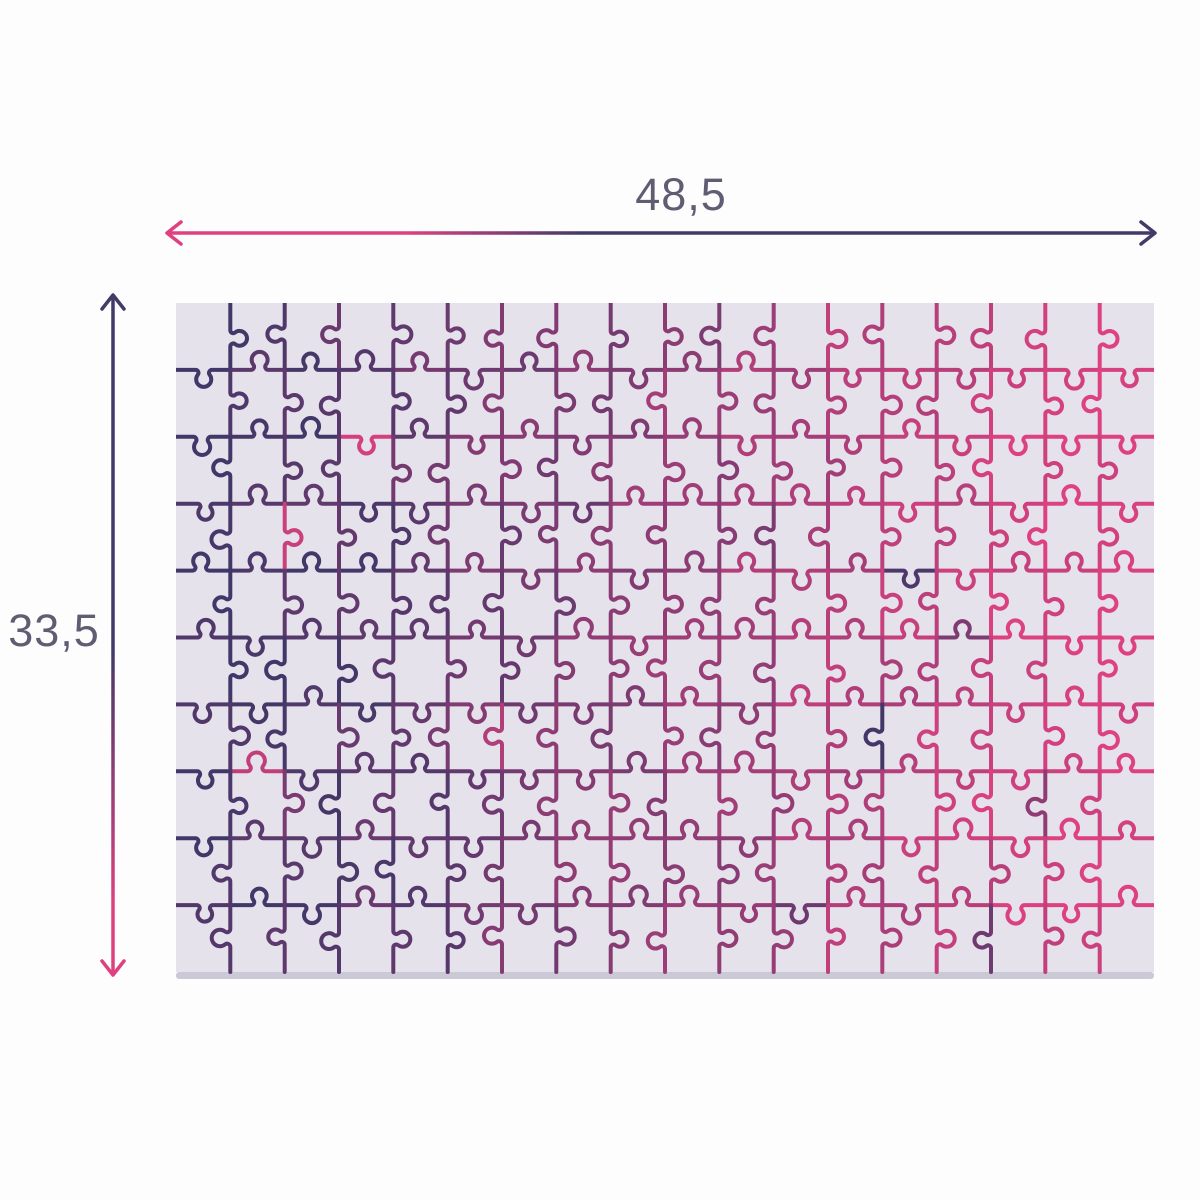 This screenshot has height=1200, width=1200. Describe the element at coordinates (681, 194) in the screenshot. I see `width-dimension-label: 48,5` at that location.